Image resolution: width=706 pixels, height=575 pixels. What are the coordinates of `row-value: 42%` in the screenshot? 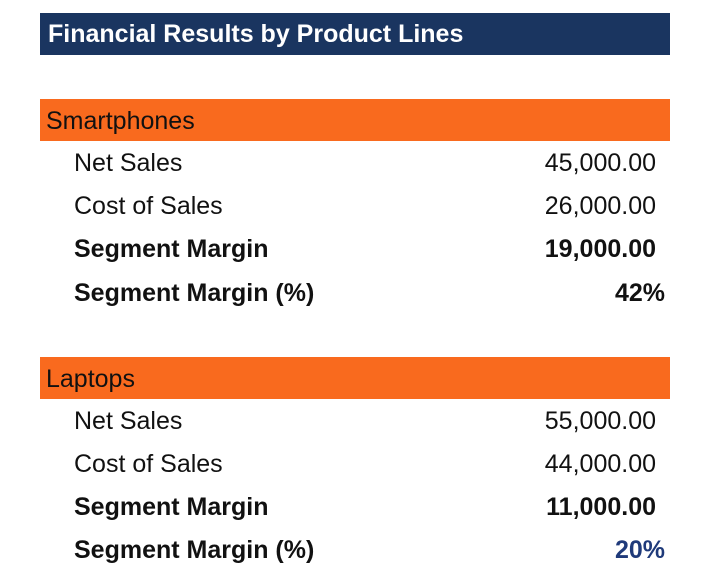 It's located at (639, 293).